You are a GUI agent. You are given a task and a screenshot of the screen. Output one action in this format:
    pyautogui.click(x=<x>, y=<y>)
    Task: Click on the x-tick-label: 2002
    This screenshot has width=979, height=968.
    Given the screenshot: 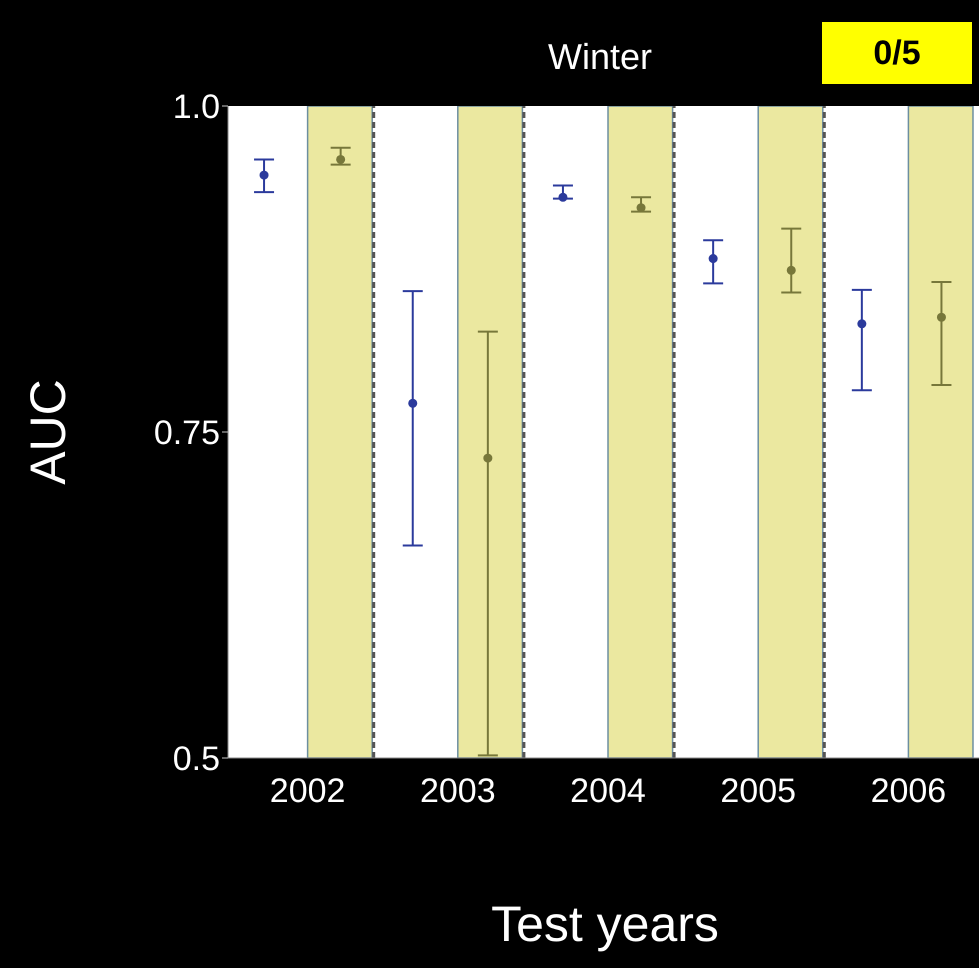 What is the action you would take?
    pyautogui.click(x=308, y=791)
    